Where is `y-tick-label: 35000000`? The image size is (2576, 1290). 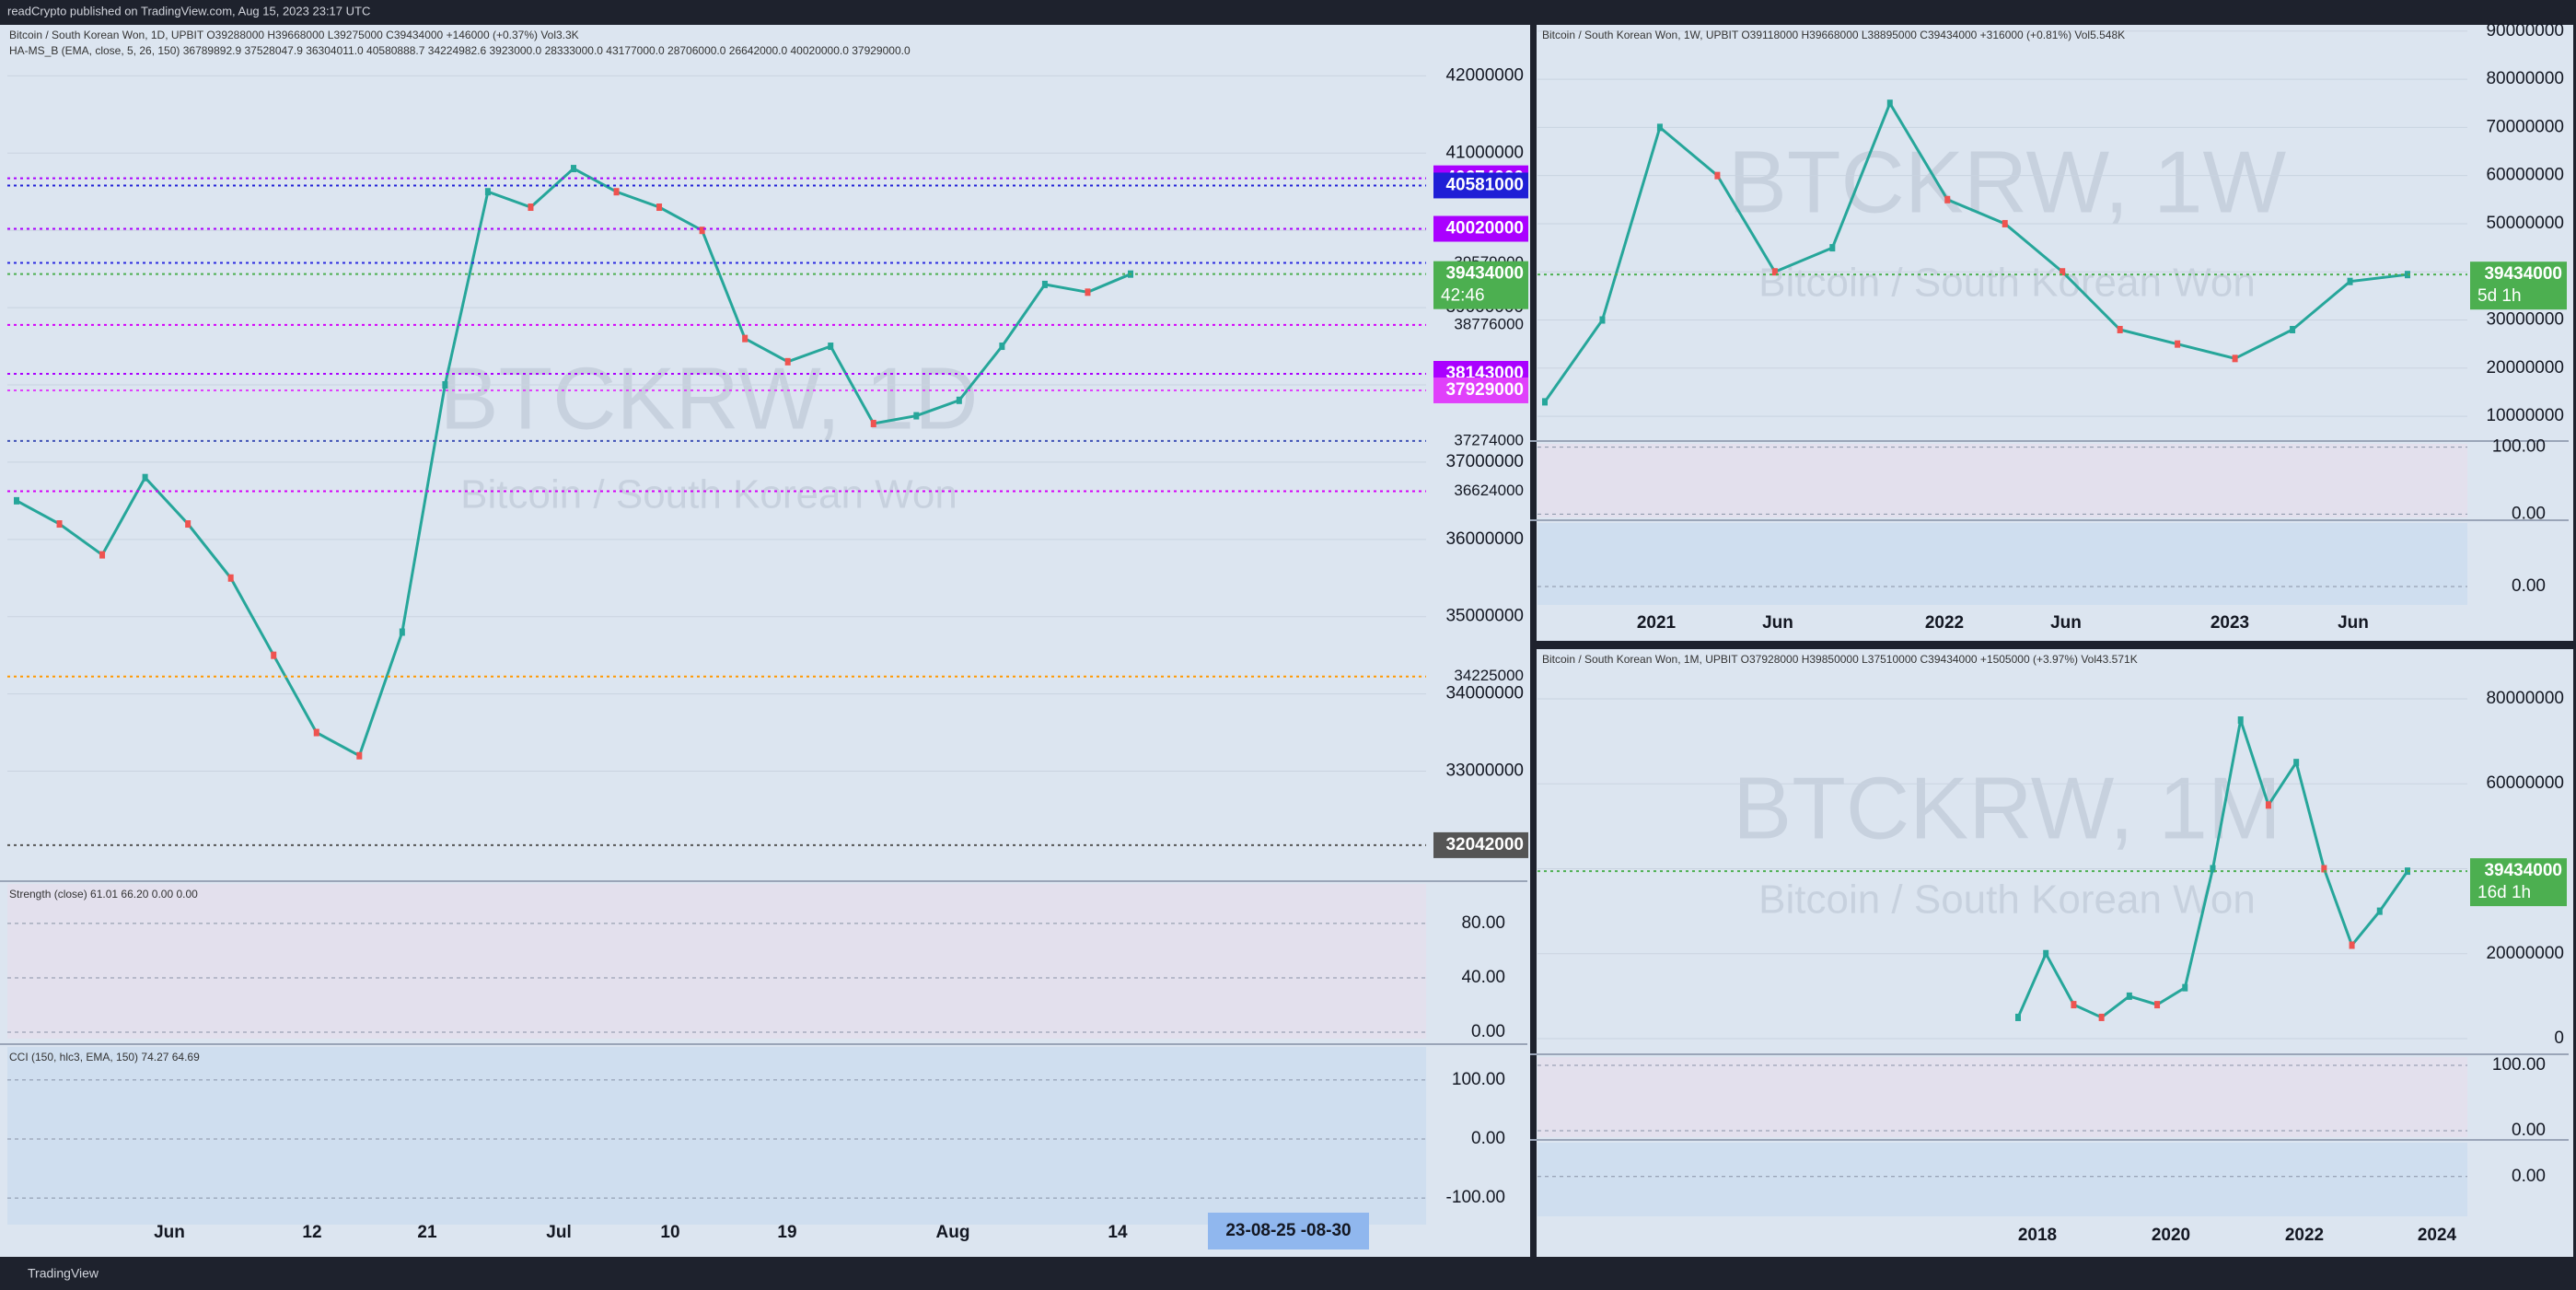
y-tick-label: 35000000 is located at coordinates (1484, 616).